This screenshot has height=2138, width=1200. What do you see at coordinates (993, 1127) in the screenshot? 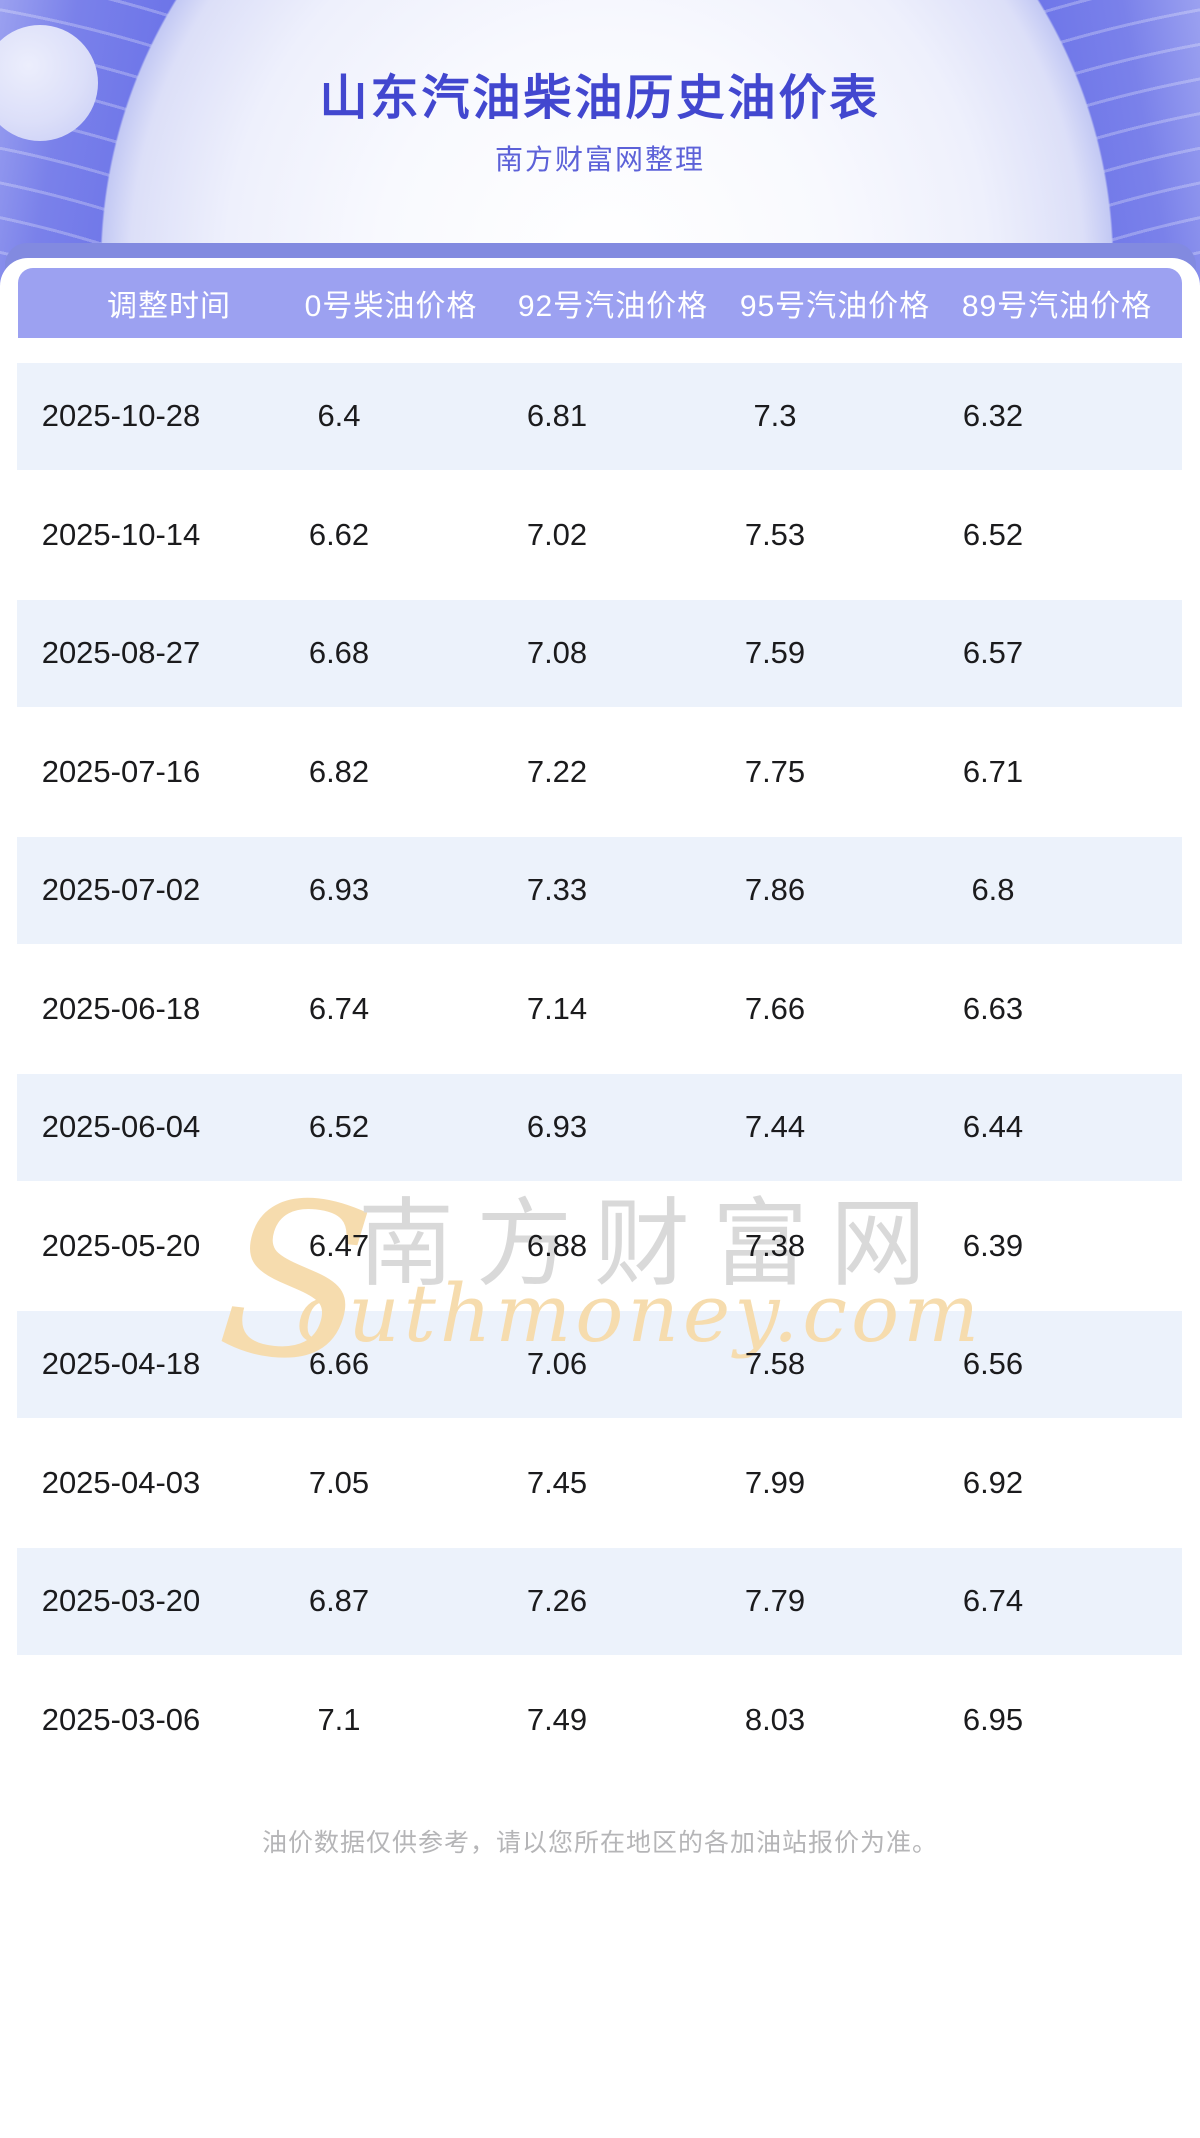
I see `row-price: 6.44` at bounding box center [993, 1127].